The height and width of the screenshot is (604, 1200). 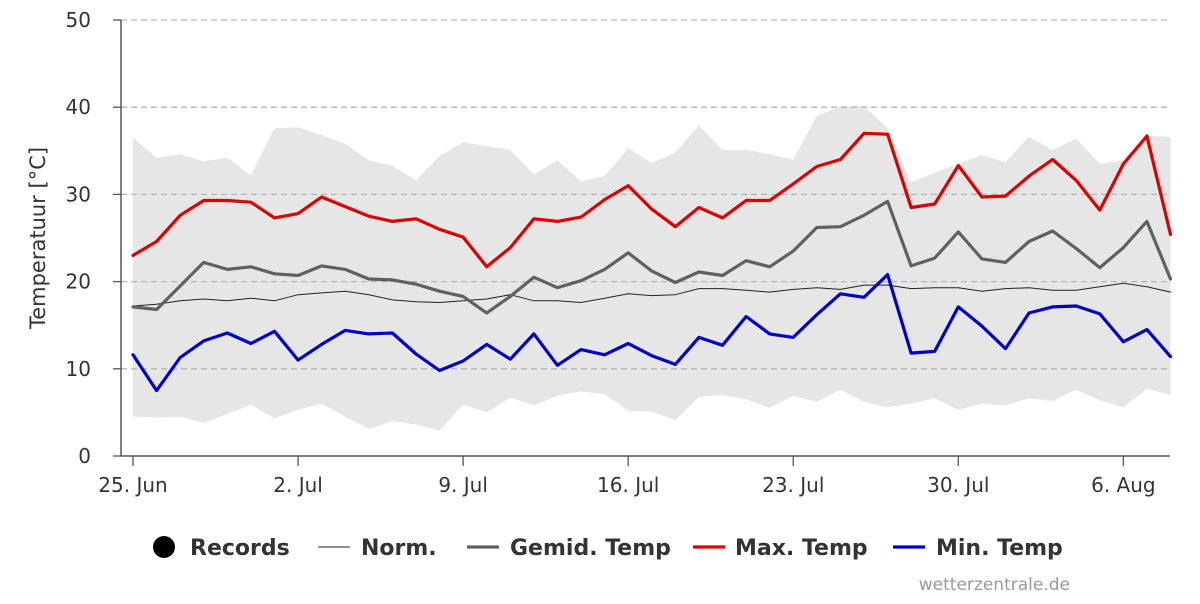 What do you see at coordinates (1123, 485) in the screenshot?
I see `x-tick-label-6: 6. Aug` at bounding box center [1123, 485].